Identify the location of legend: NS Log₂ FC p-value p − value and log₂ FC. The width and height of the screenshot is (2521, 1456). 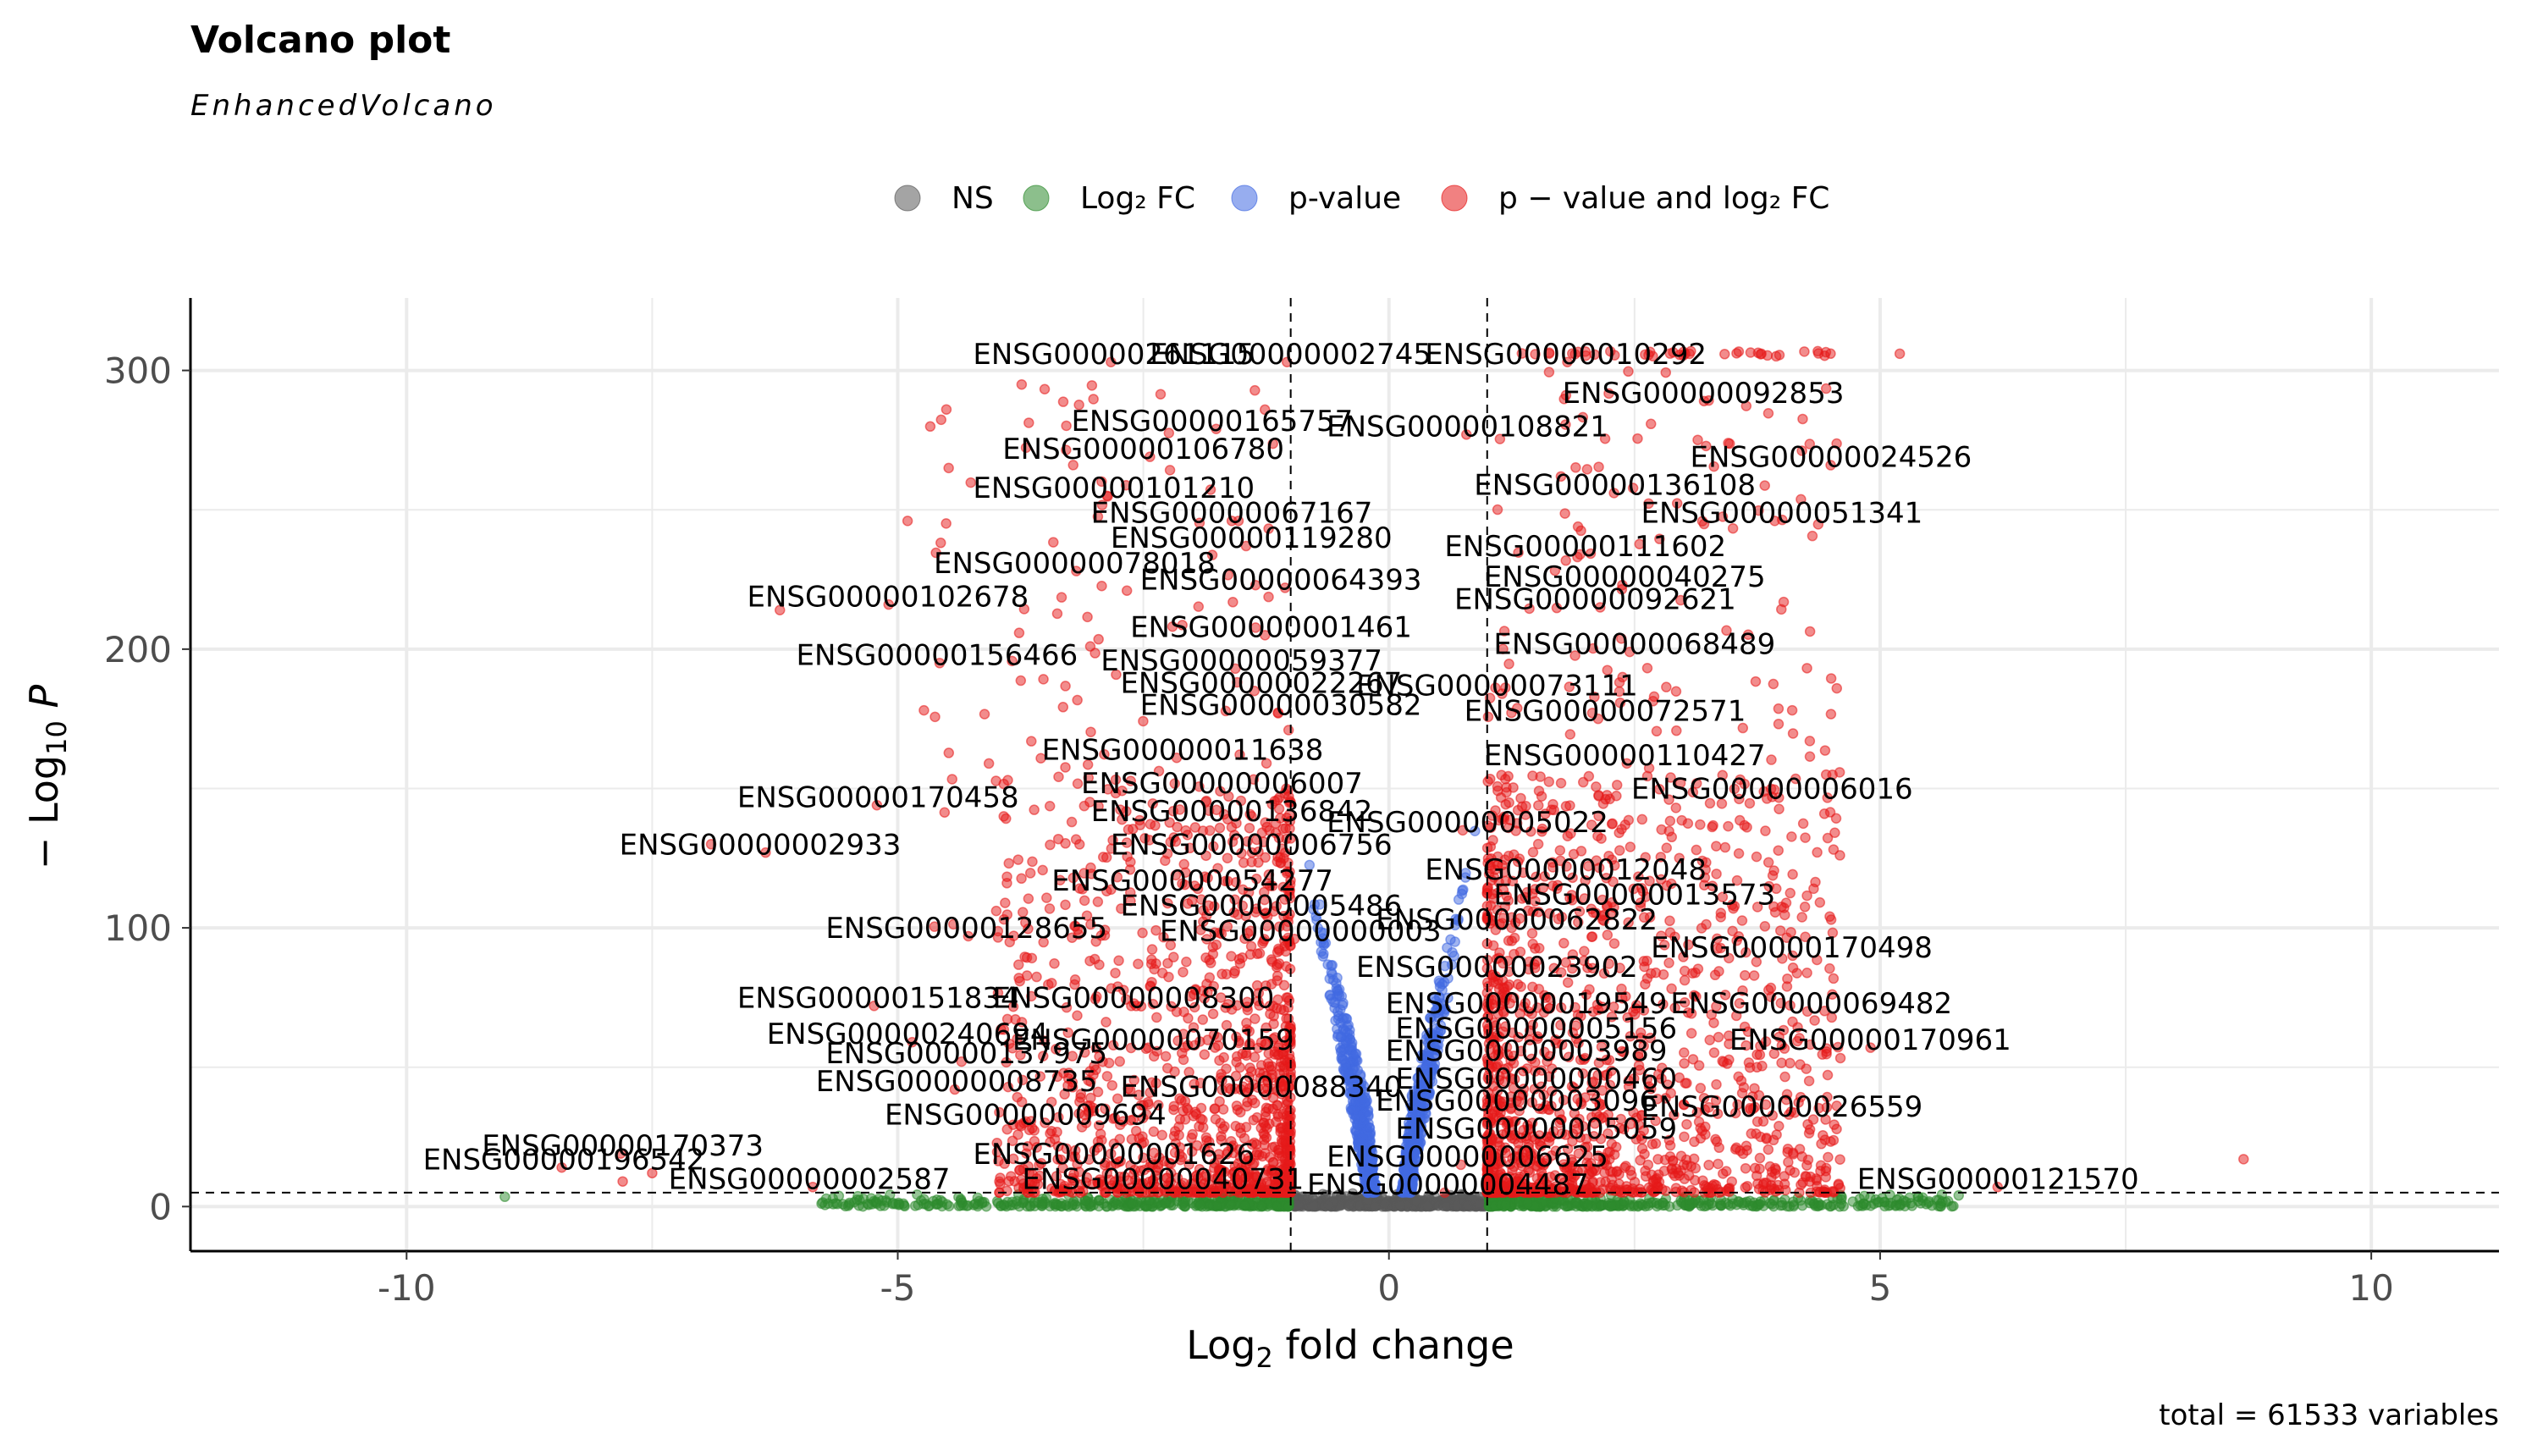
(1362, 198).